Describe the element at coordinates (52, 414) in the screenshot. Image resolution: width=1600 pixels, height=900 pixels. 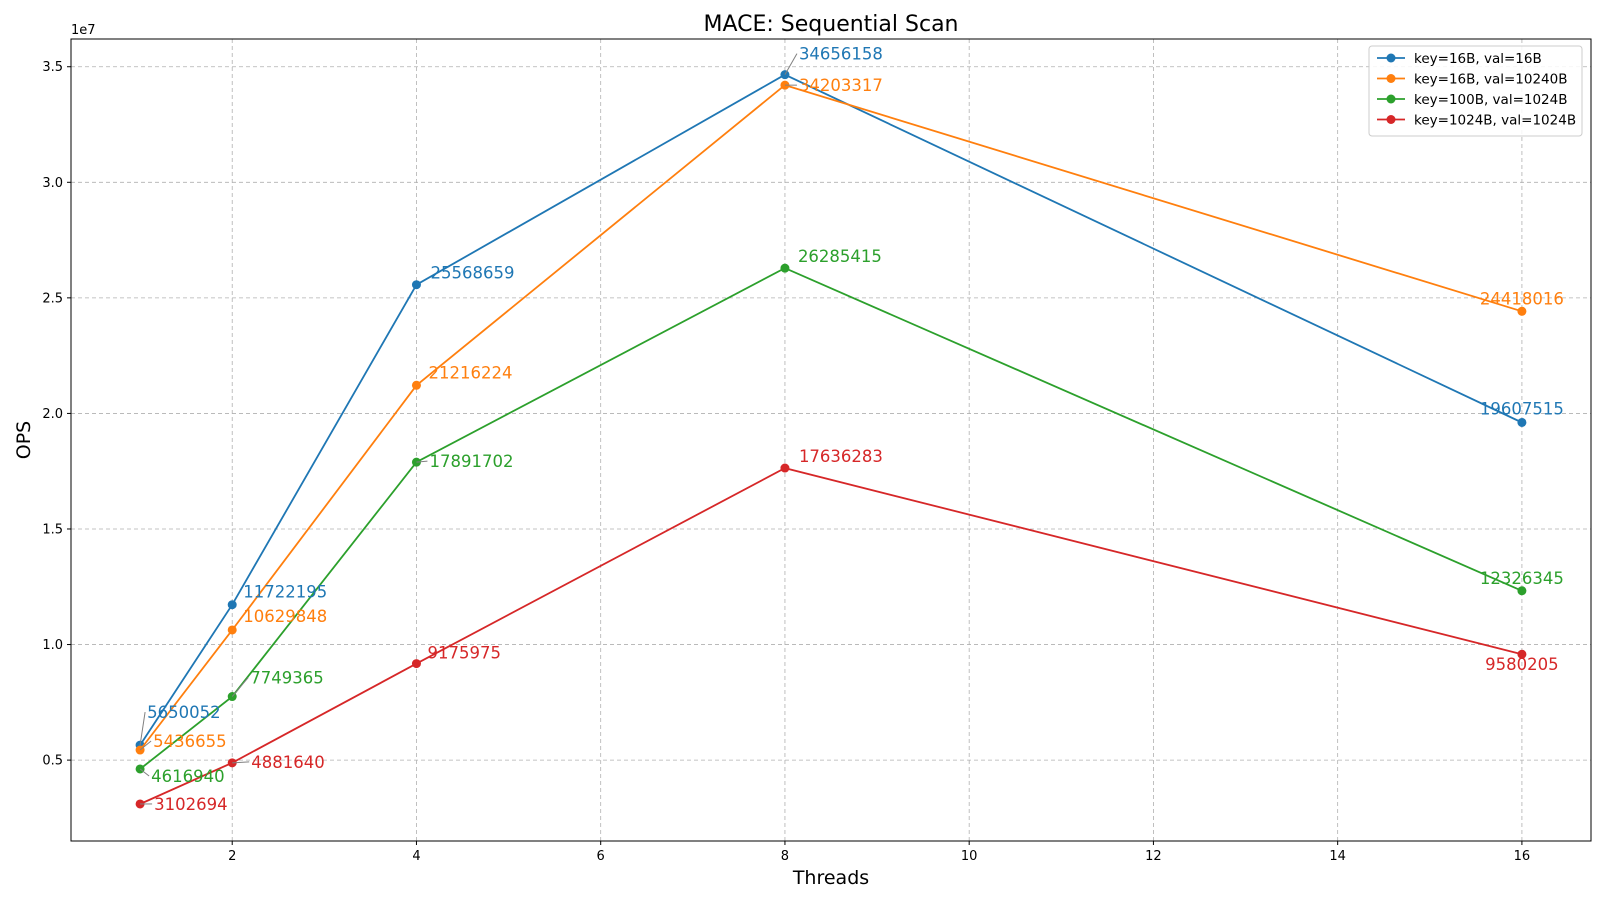
I see `y-tick-label: 2.0` at that location.